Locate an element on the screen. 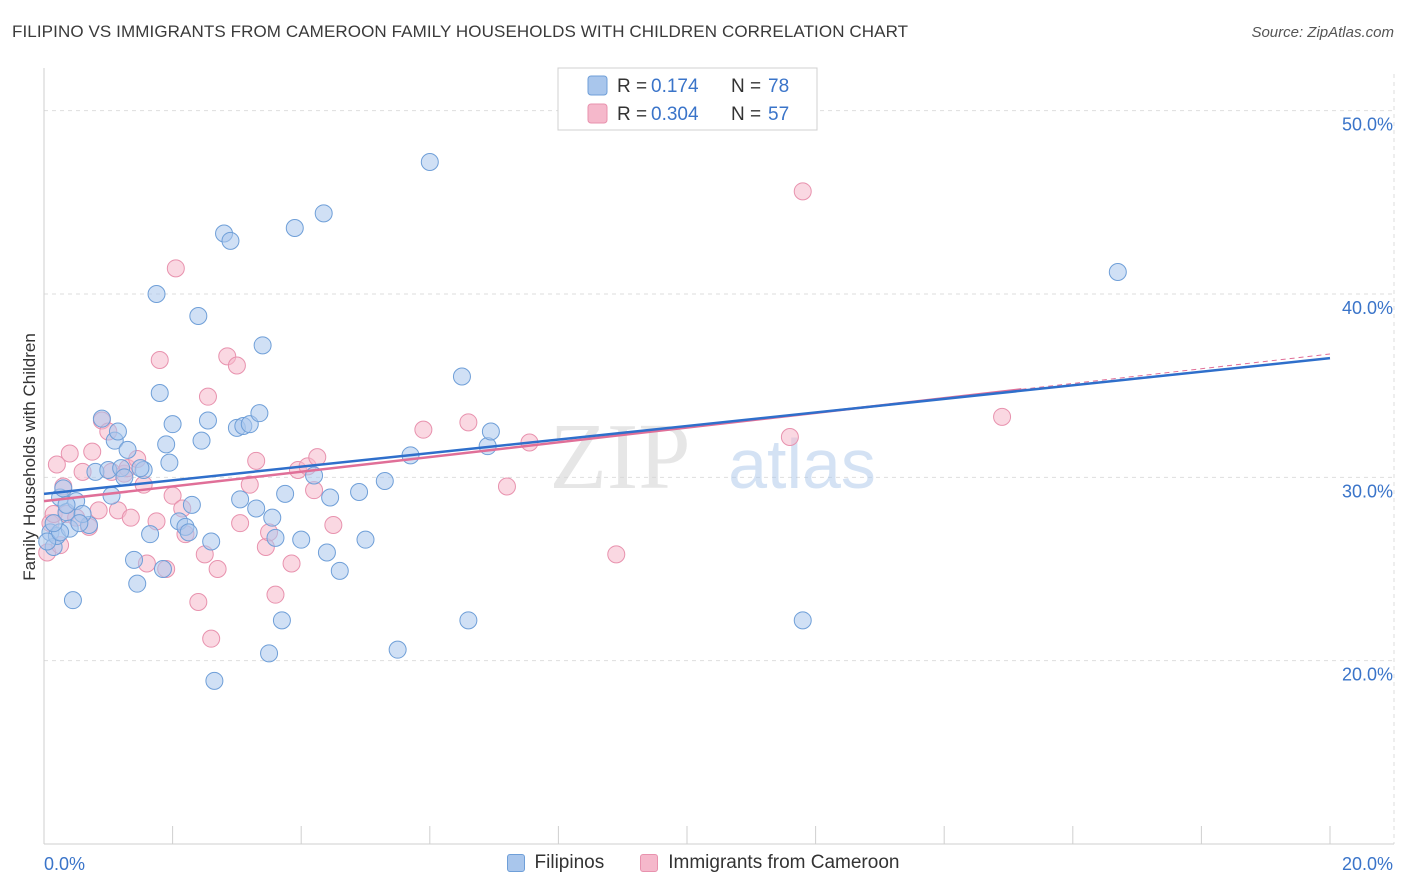 This screenshot has width=1406, height=892. y-tick-label: 20.0% is located at coordinates (1367, 675).